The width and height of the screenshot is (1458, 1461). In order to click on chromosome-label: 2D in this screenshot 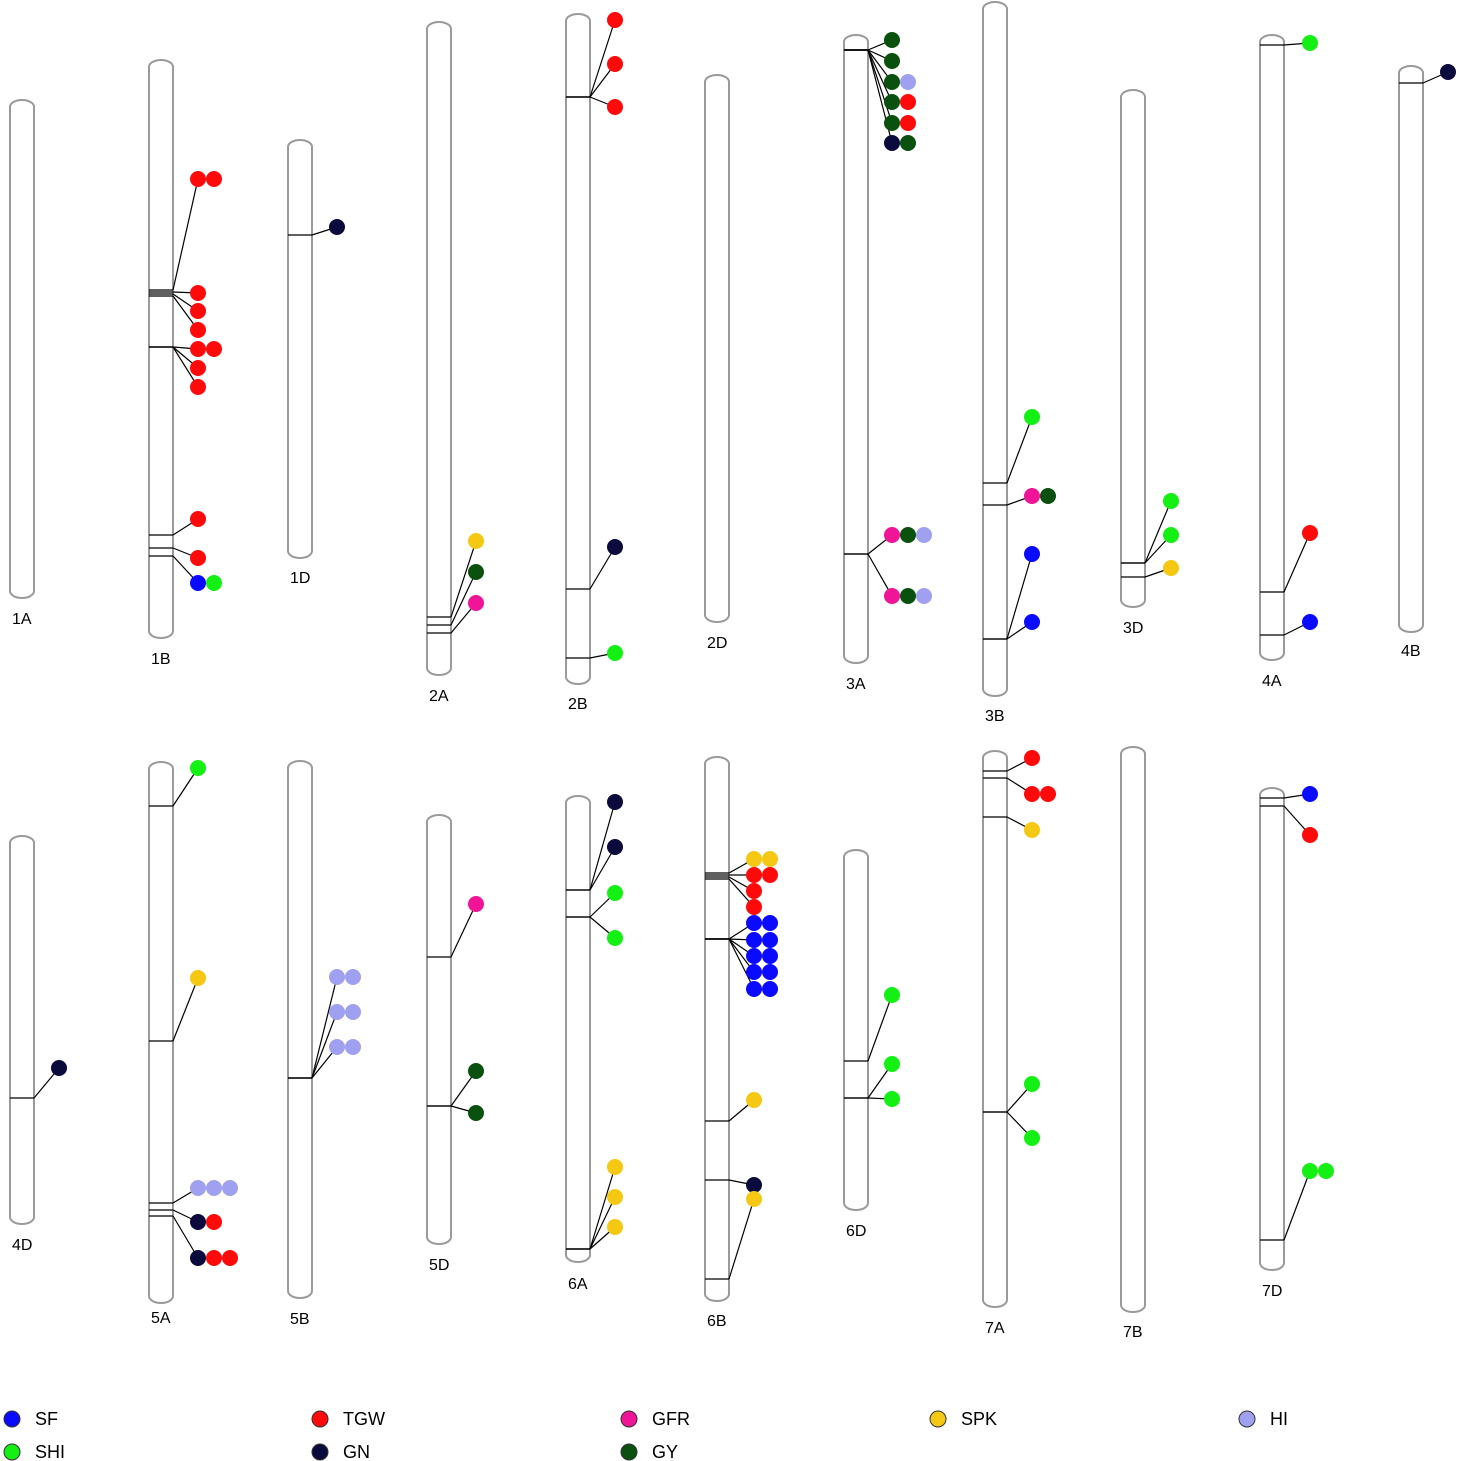, I will do `click(717, 643)`.